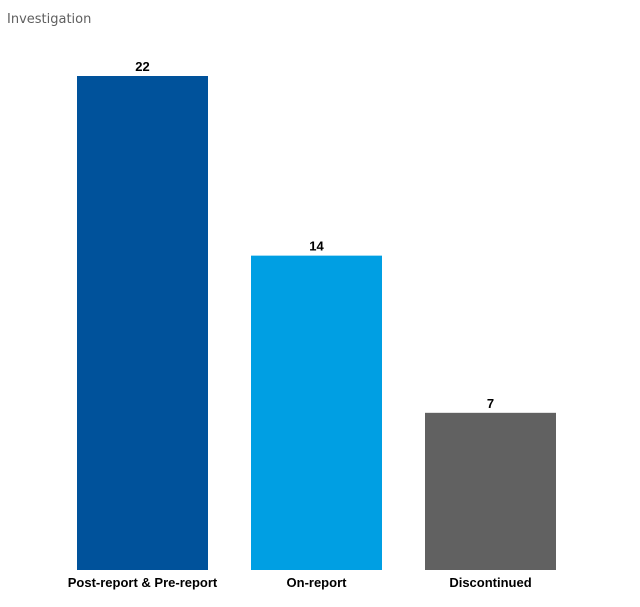 The height and width of the screenshot is (607, 640). What do you see at coordinates (490, 582) in the screenshot?
I see `category-label-3: Discontinued` at bounding box center [490, 582].